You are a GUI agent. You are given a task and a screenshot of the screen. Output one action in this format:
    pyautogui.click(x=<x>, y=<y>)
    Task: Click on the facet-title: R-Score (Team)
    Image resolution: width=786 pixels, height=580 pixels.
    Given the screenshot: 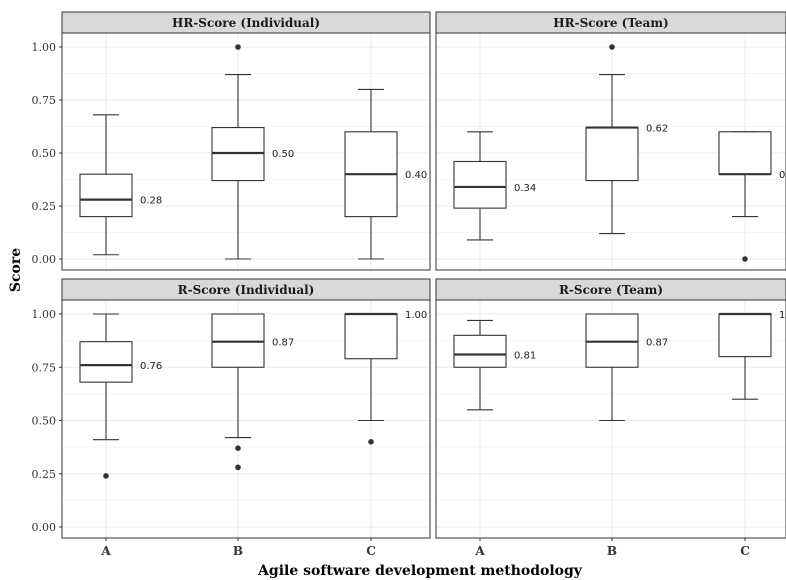 What is the action you would take?
    pyautogui.click(x=611, y=290)
    